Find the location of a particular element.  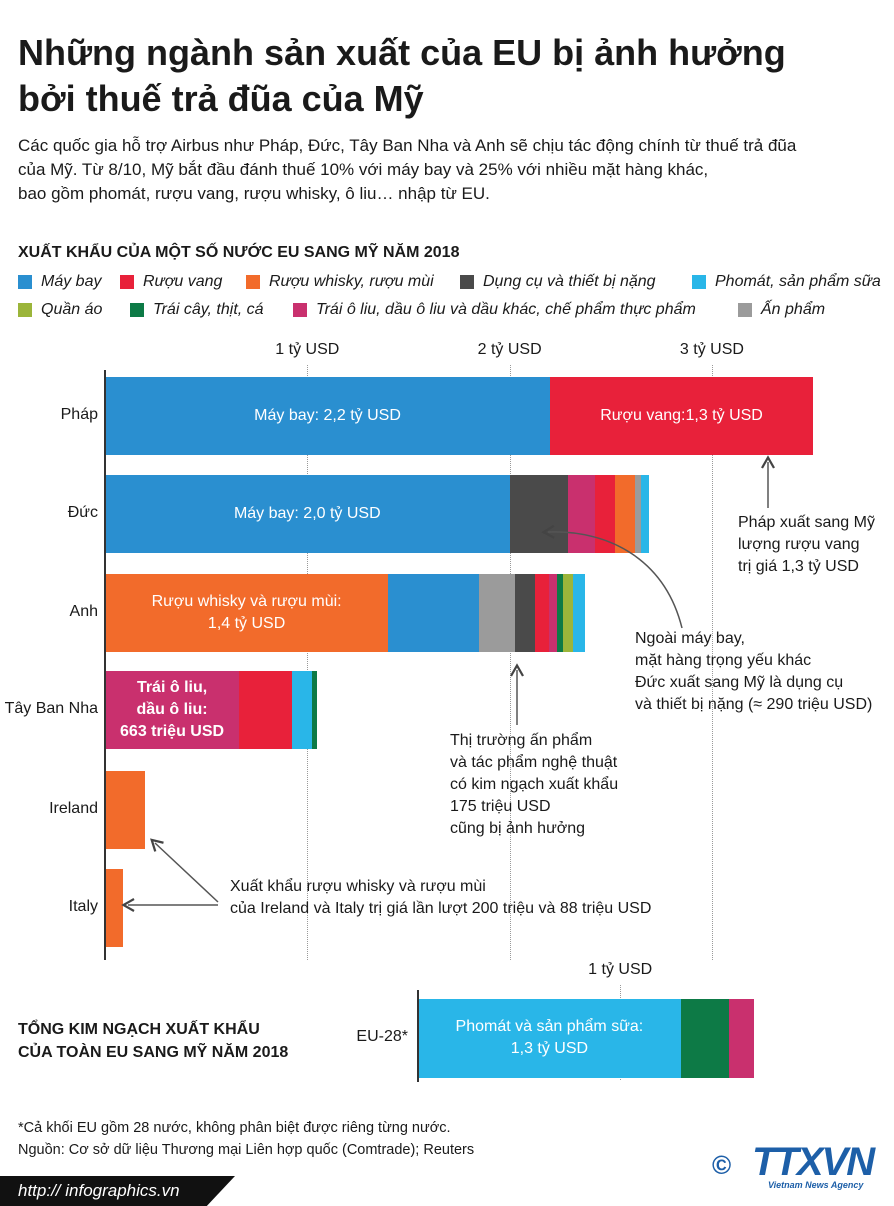

x-tick-label: 3 tỷ USD is located at coordinates (711, 349).